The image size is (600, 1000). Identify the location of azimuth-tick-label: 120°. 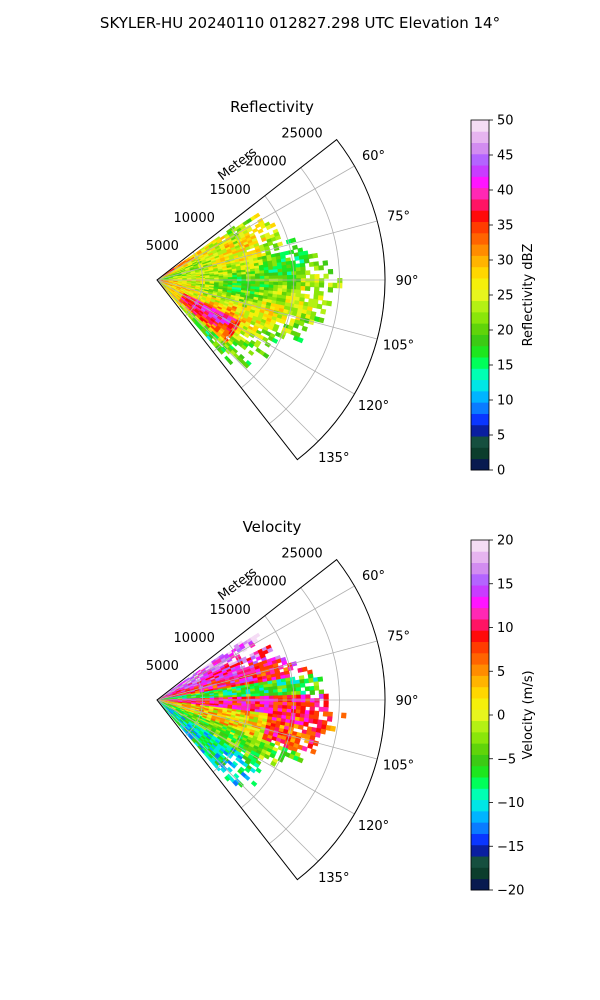
(373, 406).